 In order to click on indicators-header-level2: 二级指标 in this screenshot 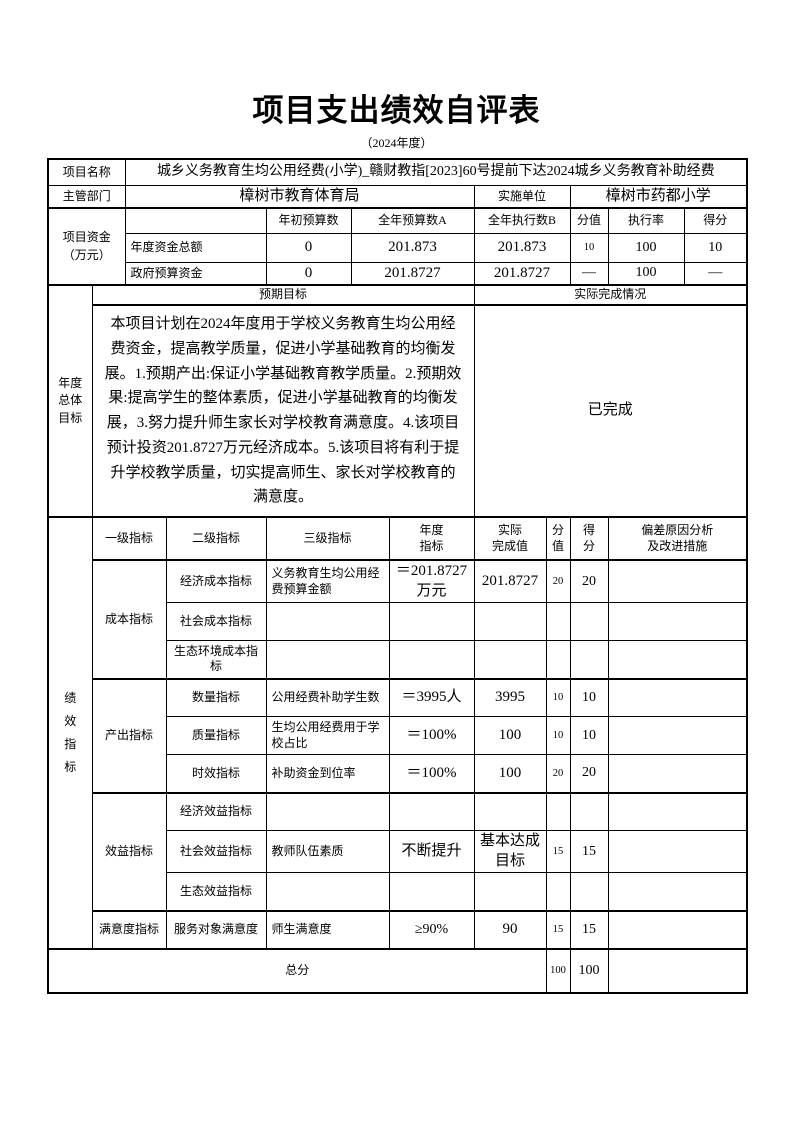, I will do `click(216, 539)`.